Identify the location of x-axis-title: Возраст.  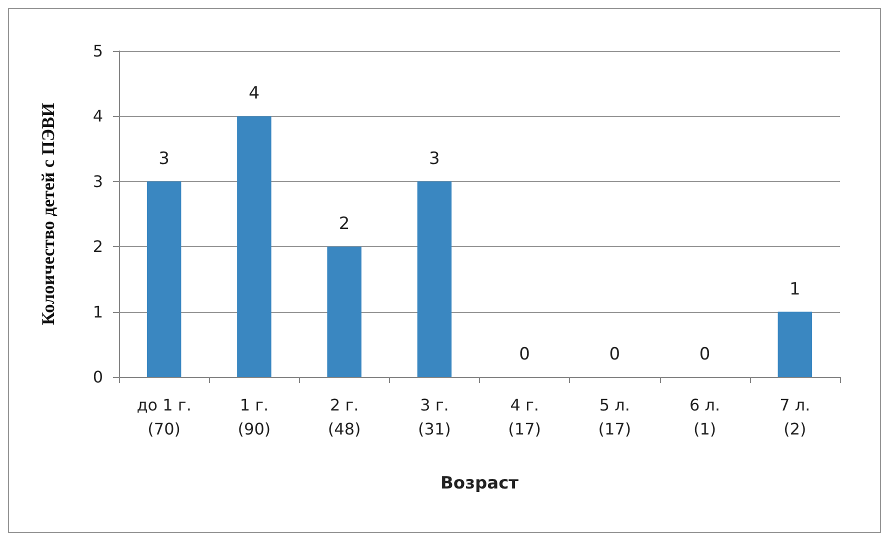
(479, 484).